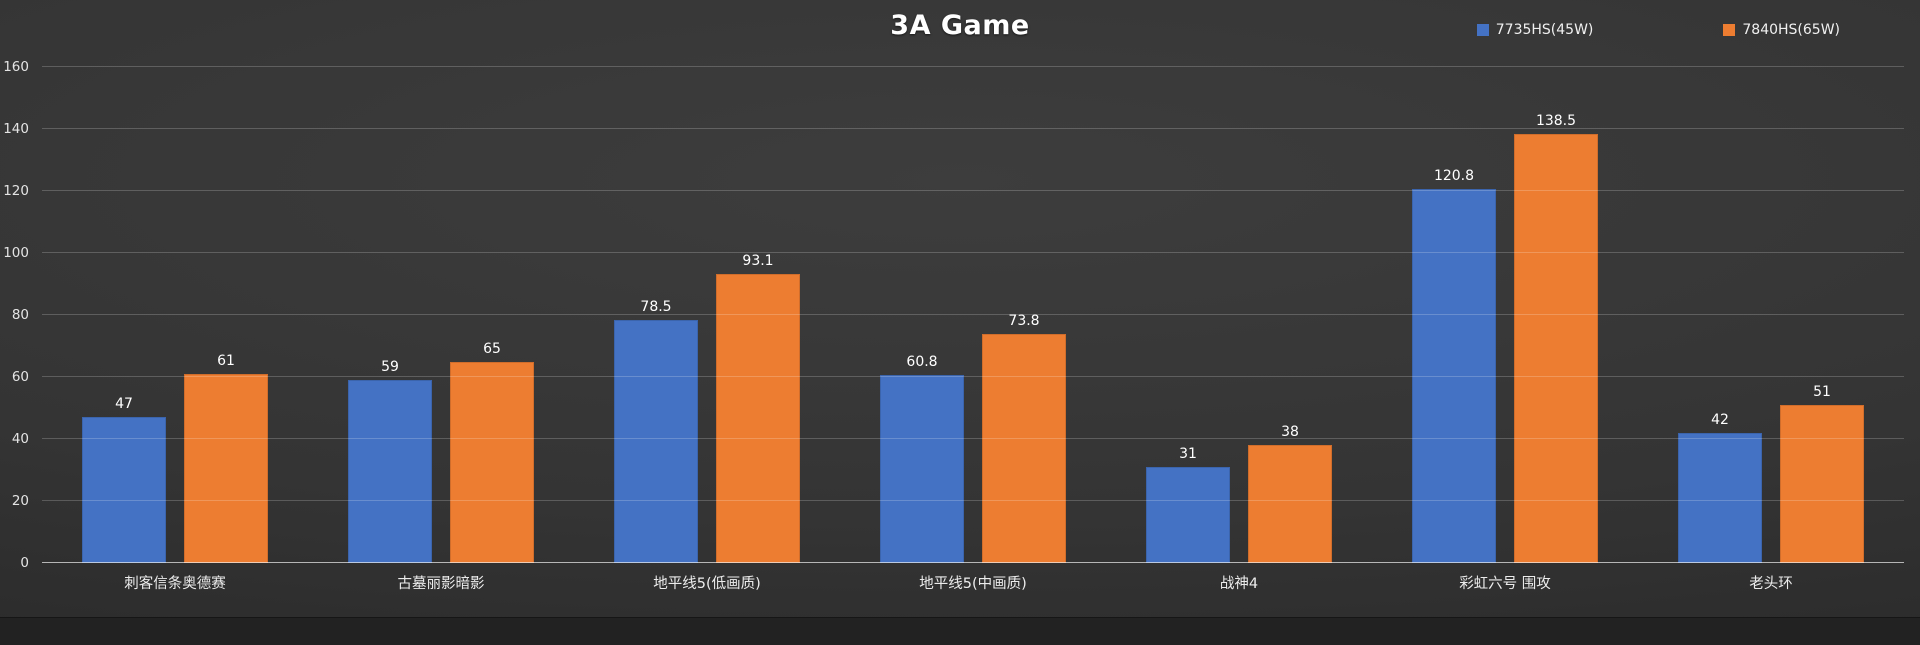  What do you see at coordinates (1556, 120) in the screenshot?
I see `value-label: 138.5` at bounding box center [1556, 120].